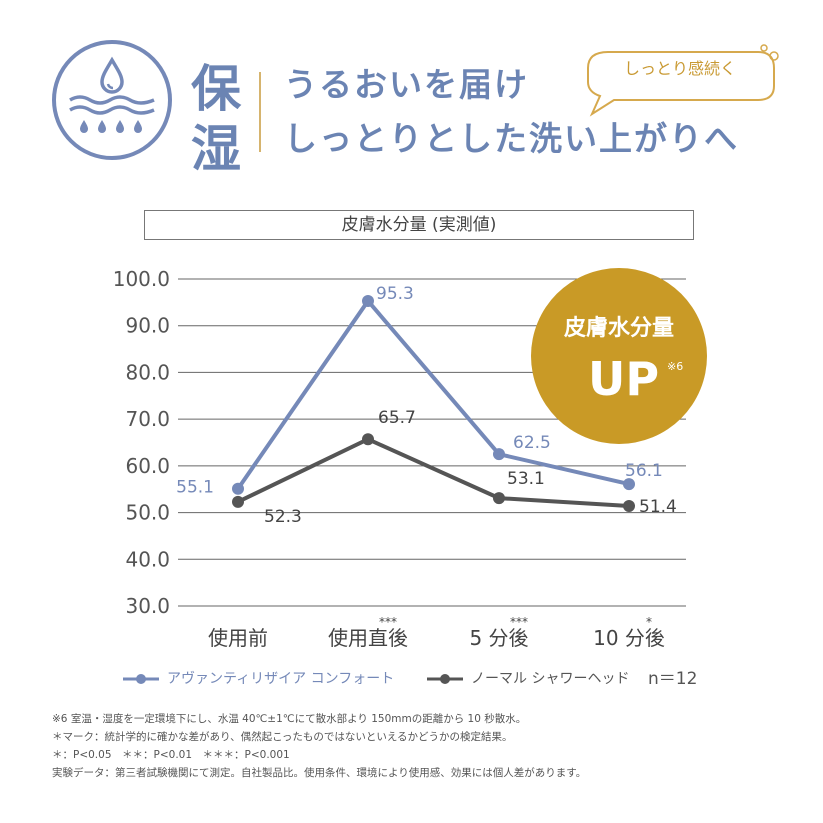  Describe the element at coordinates (397, 418) in the screenshot. I see `data-label: 65.7` at that location.